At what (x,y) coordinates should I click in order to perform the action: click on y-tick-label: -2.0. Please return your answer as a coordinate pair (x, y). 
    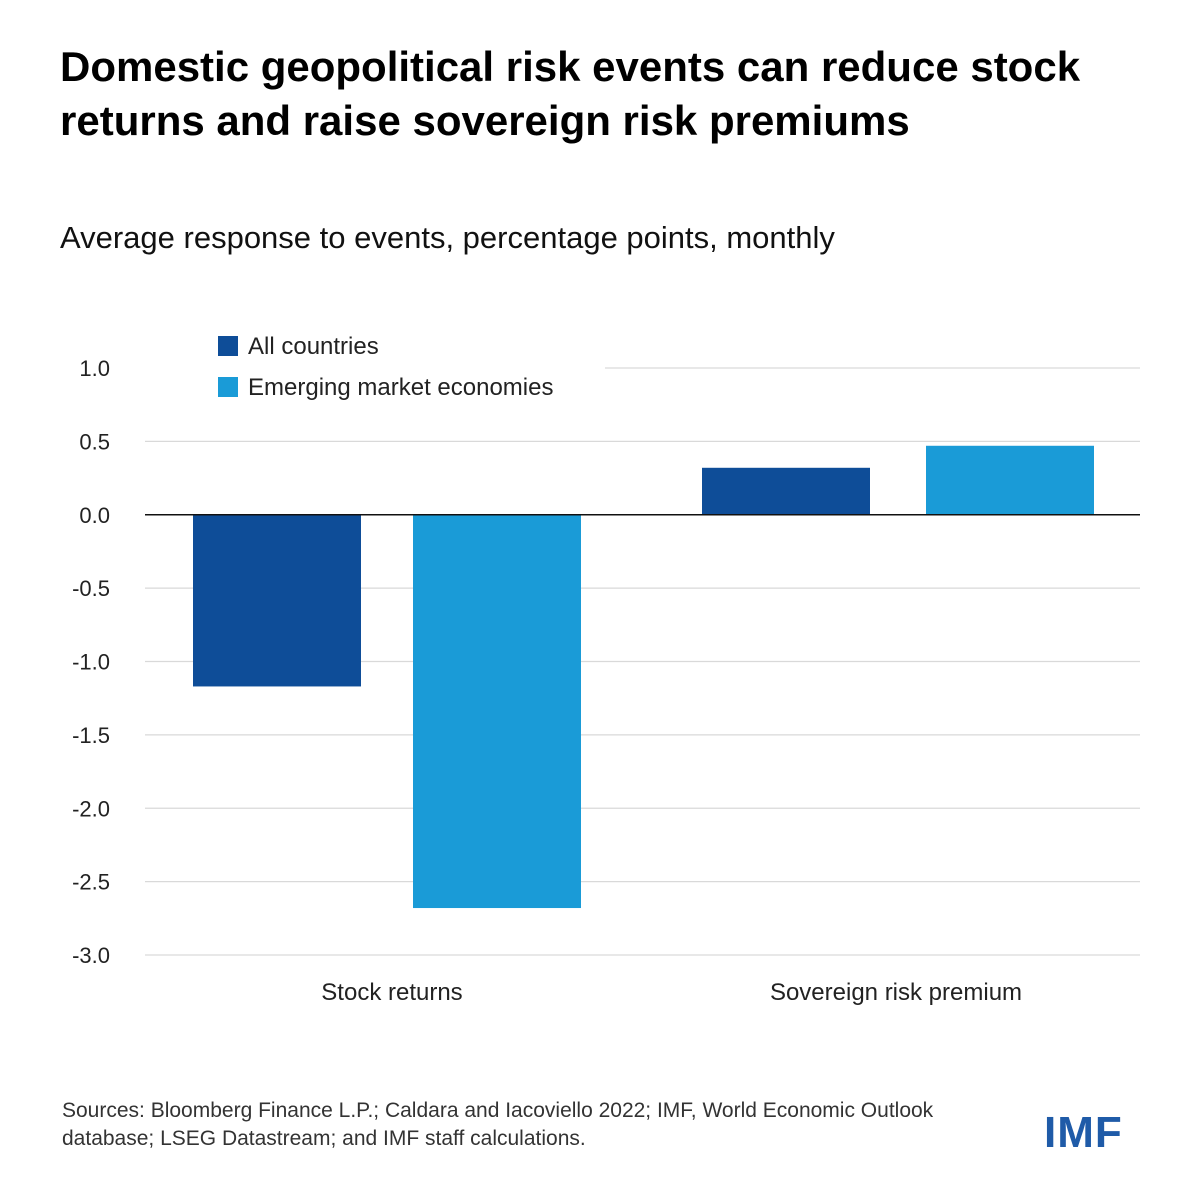
    Looking at the image, I should click on (91, 808).